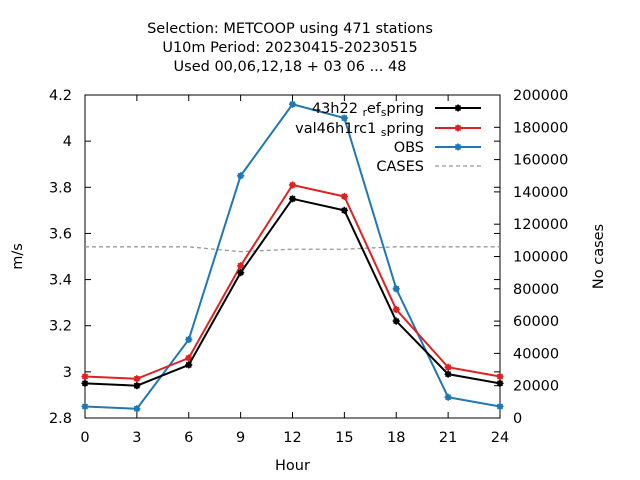  I want to click on legend-label: val46h1rc1 spring, so click(359, 130).